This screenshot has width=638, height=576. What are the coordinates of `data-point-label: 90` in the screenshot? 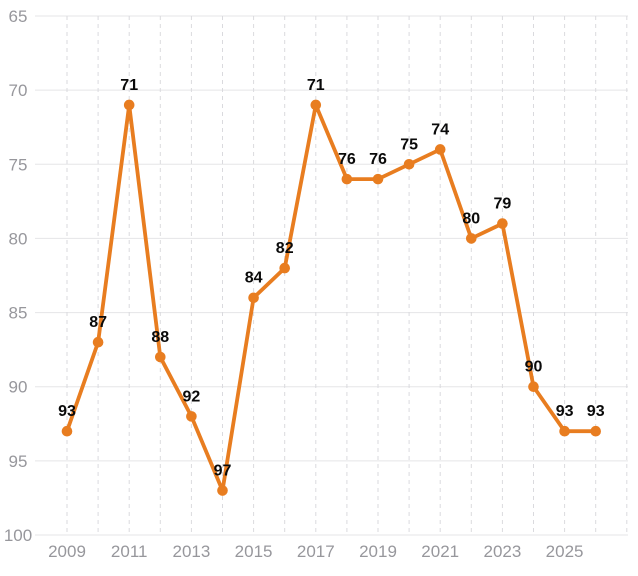 It's located at (534, 367).